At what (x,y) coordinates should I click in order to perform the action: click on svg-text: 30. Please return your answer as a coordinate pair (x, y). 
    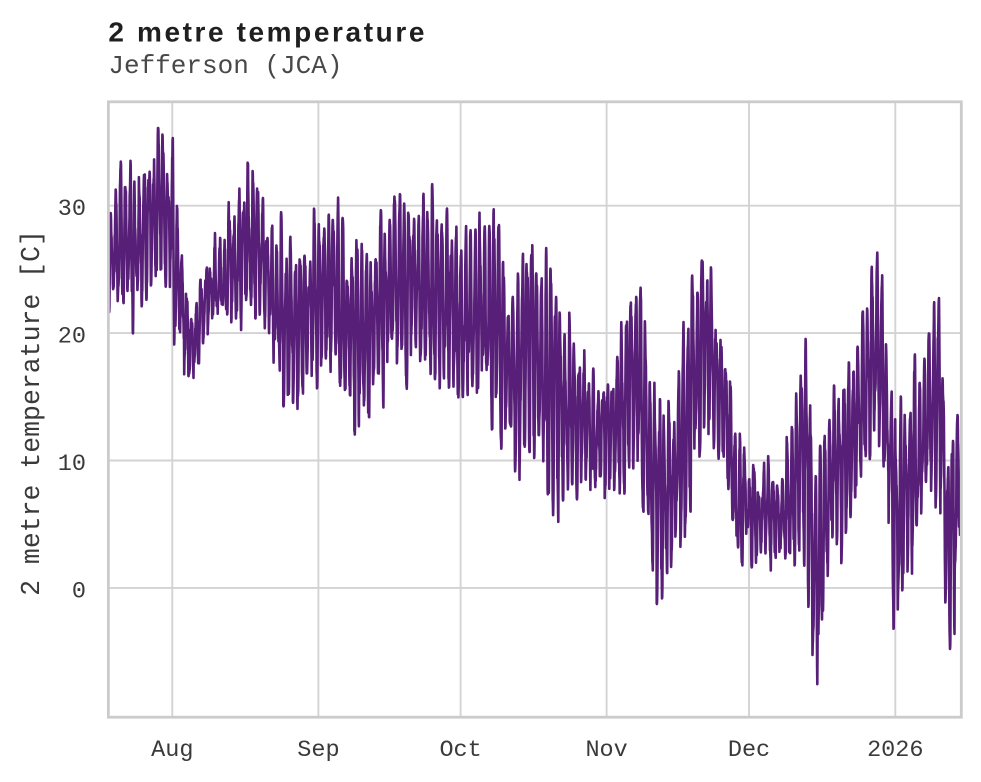
    Looking at the image, I should click on (72, 209).